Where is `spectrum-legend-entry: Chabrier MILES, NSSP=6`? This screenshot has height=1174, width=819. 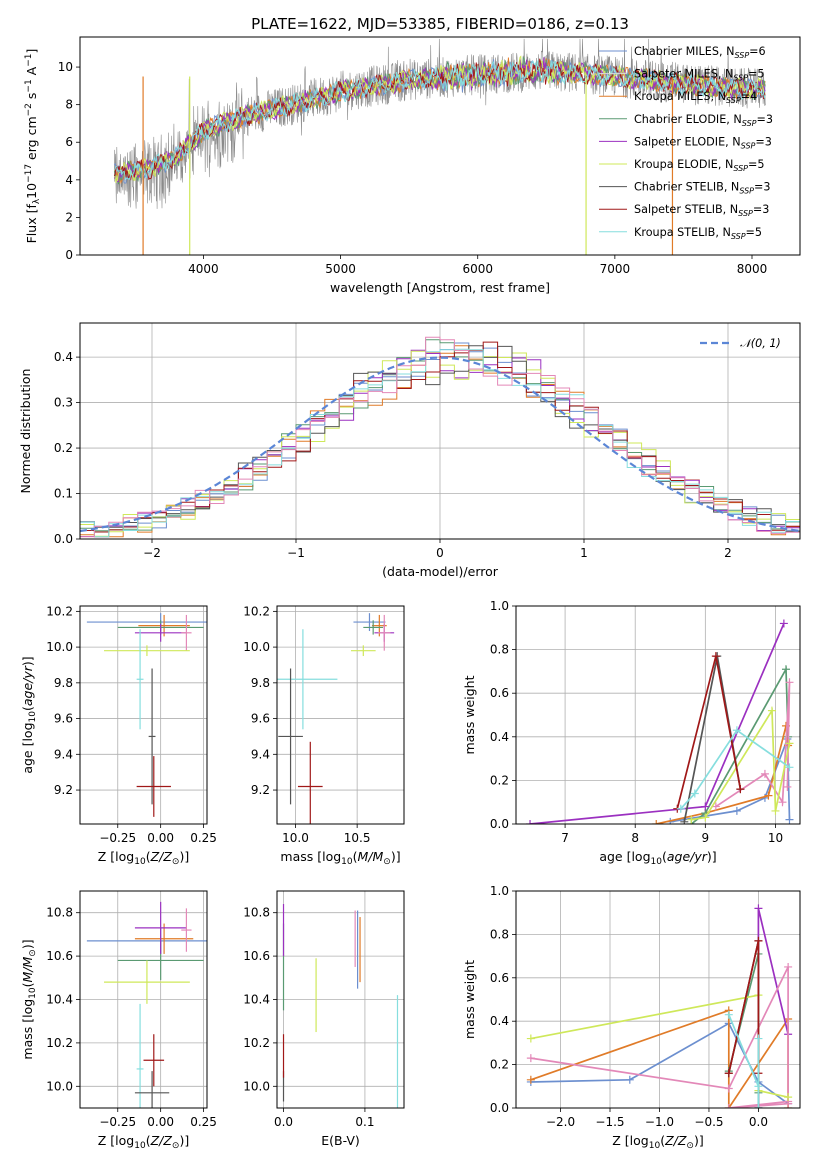
spectrum-legend-entry: Chabrier MILES, NSSP=6 is located at coordinates (682, 52).